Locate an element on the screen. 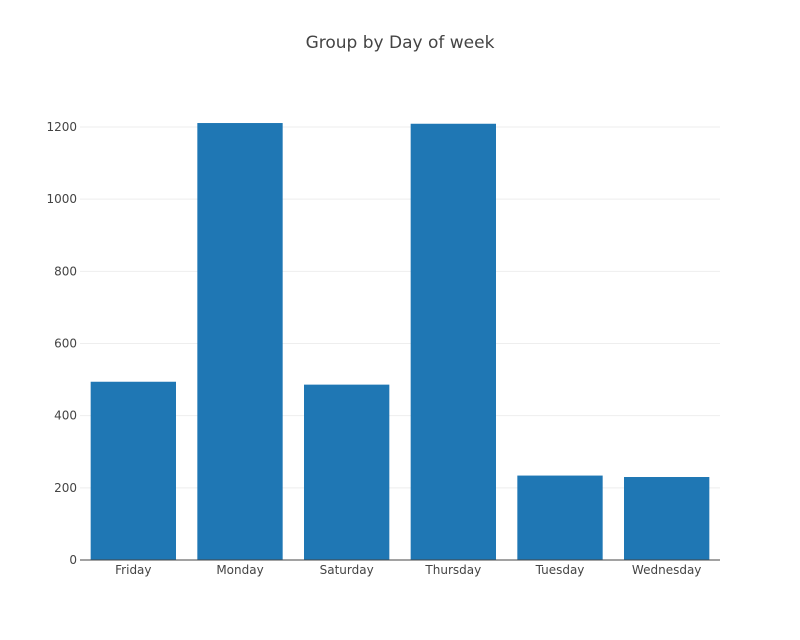  bar-friday is located at coordinates (133, 470).